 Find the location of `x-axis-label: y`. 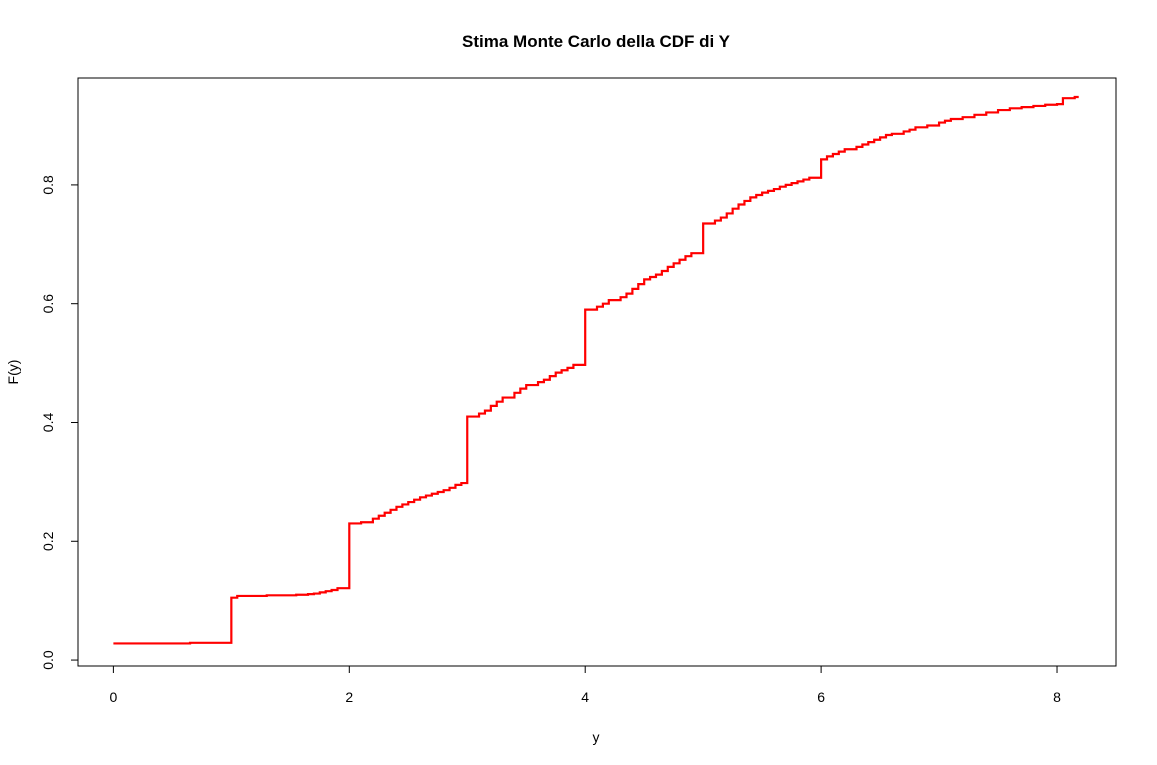

x-axis-label: y is located at coordinates (596, 737).